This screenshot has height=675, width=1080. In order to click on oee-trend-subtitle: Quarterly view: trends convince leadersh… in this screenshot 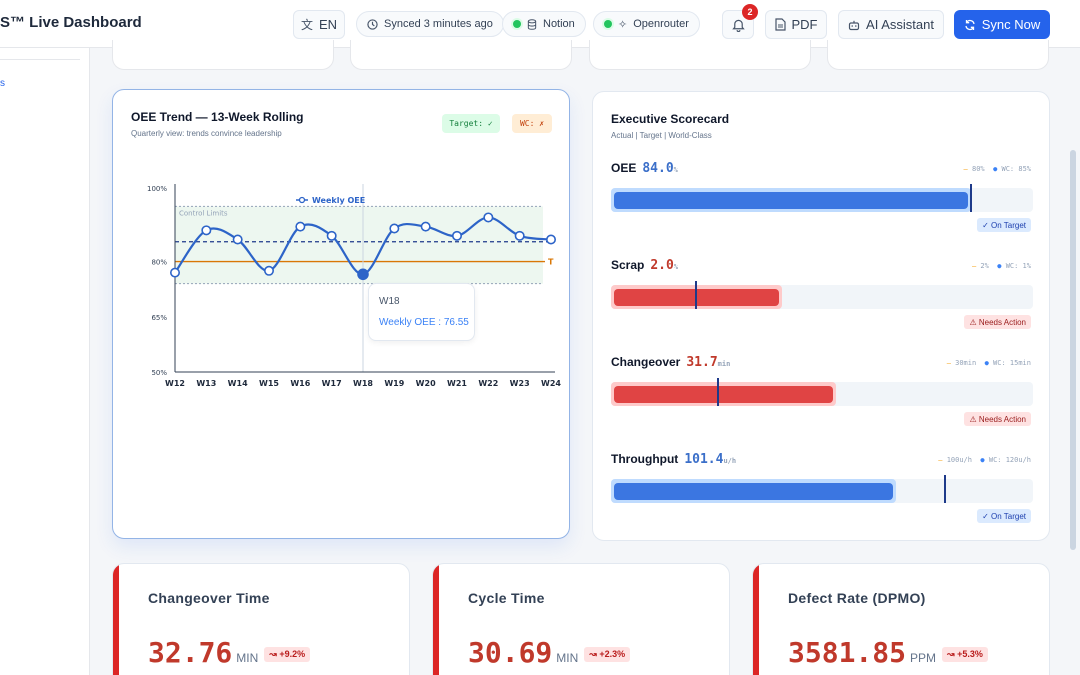, I will do `click(206, 133)`.